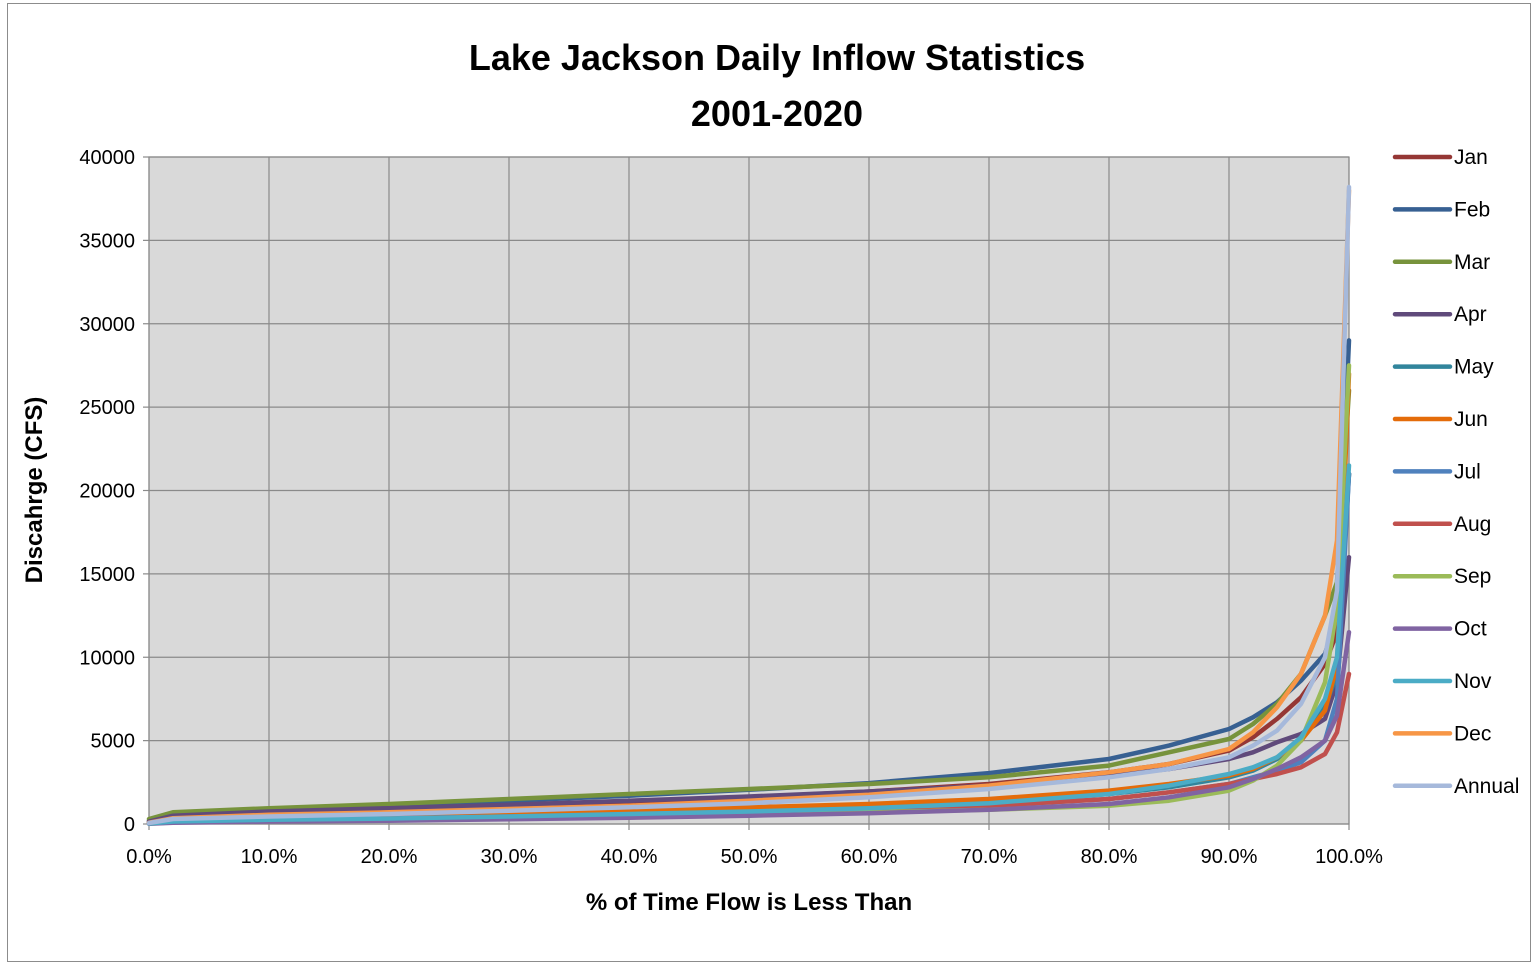 The image size is (1532, 963). What do you see at coordinates (1349, 857) in the screenshot?
I see `x-tick-label: 100.0%` at bounding box center [1349, 857].